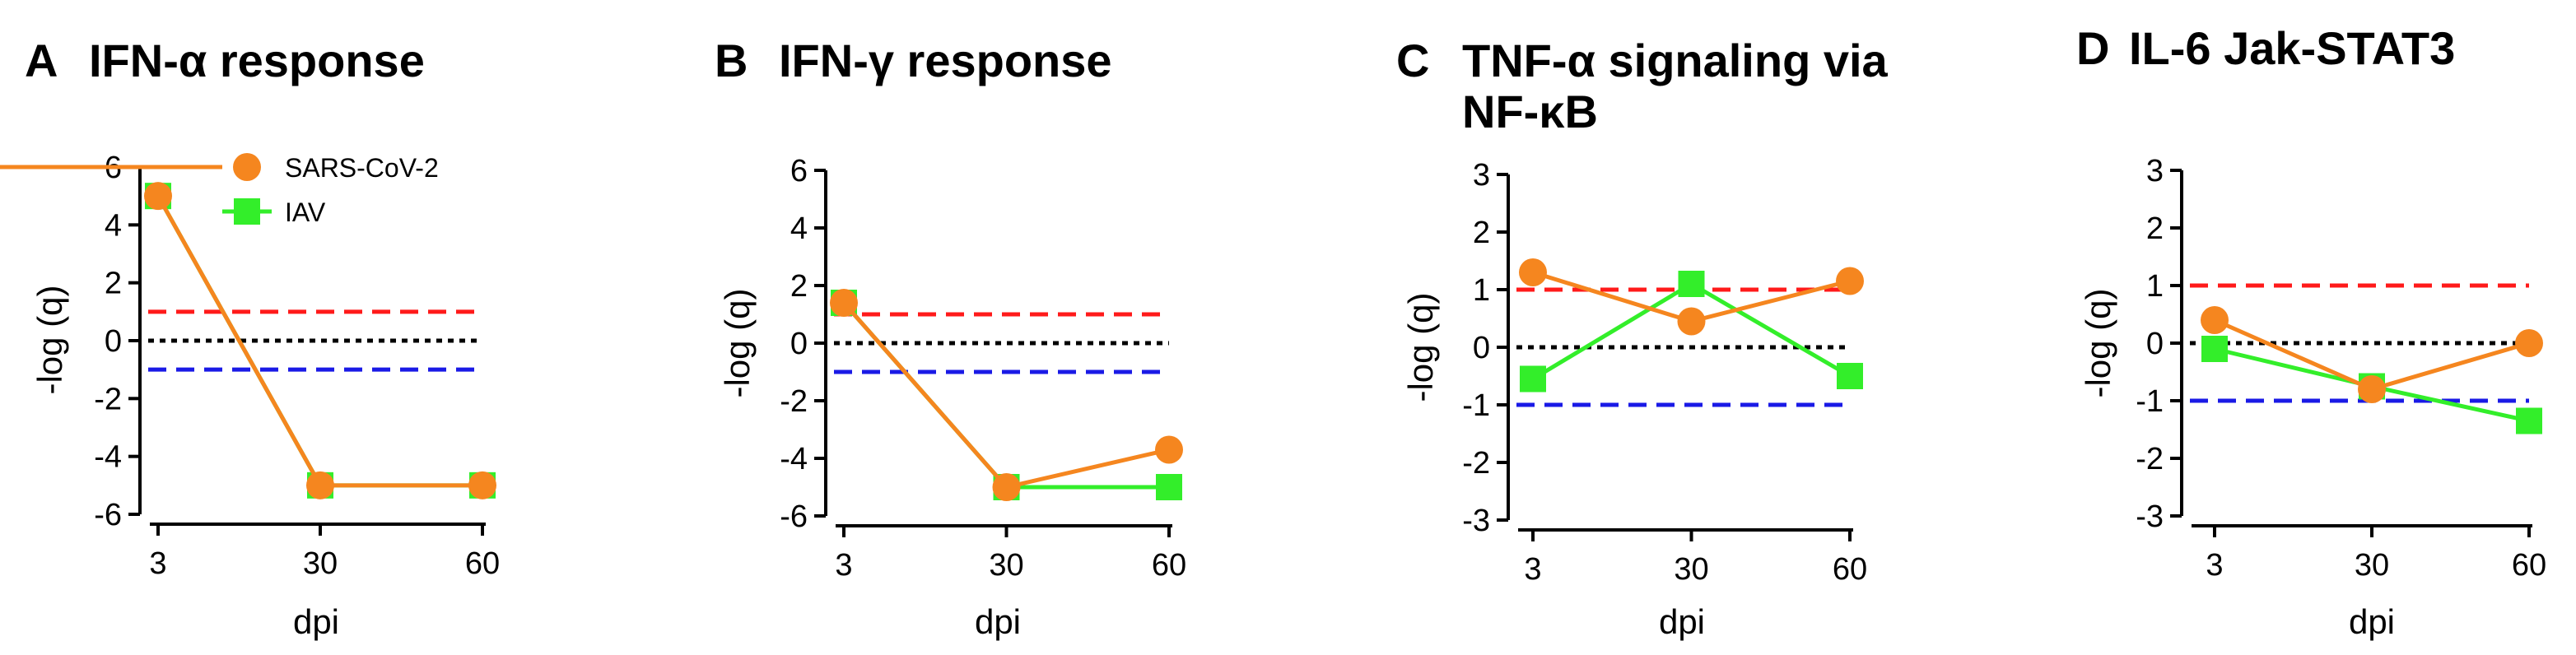  I want to click on panel-b-ylabel: -log (q), so click(737, 342).